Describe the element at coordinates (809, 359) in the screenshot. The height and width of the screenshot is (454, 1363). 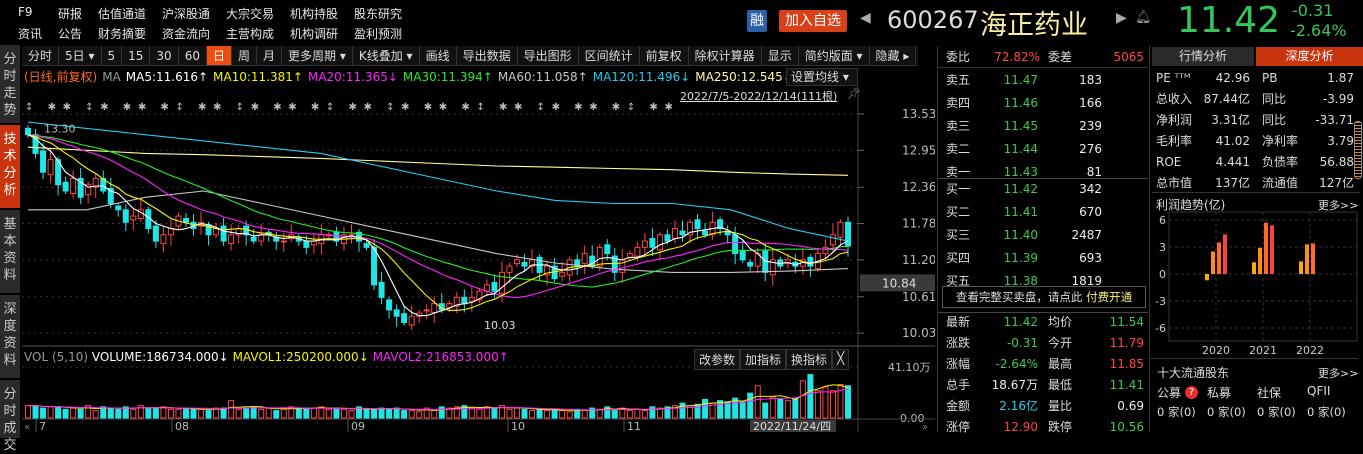
I see `change-indicator-button: 换指标` at that location.